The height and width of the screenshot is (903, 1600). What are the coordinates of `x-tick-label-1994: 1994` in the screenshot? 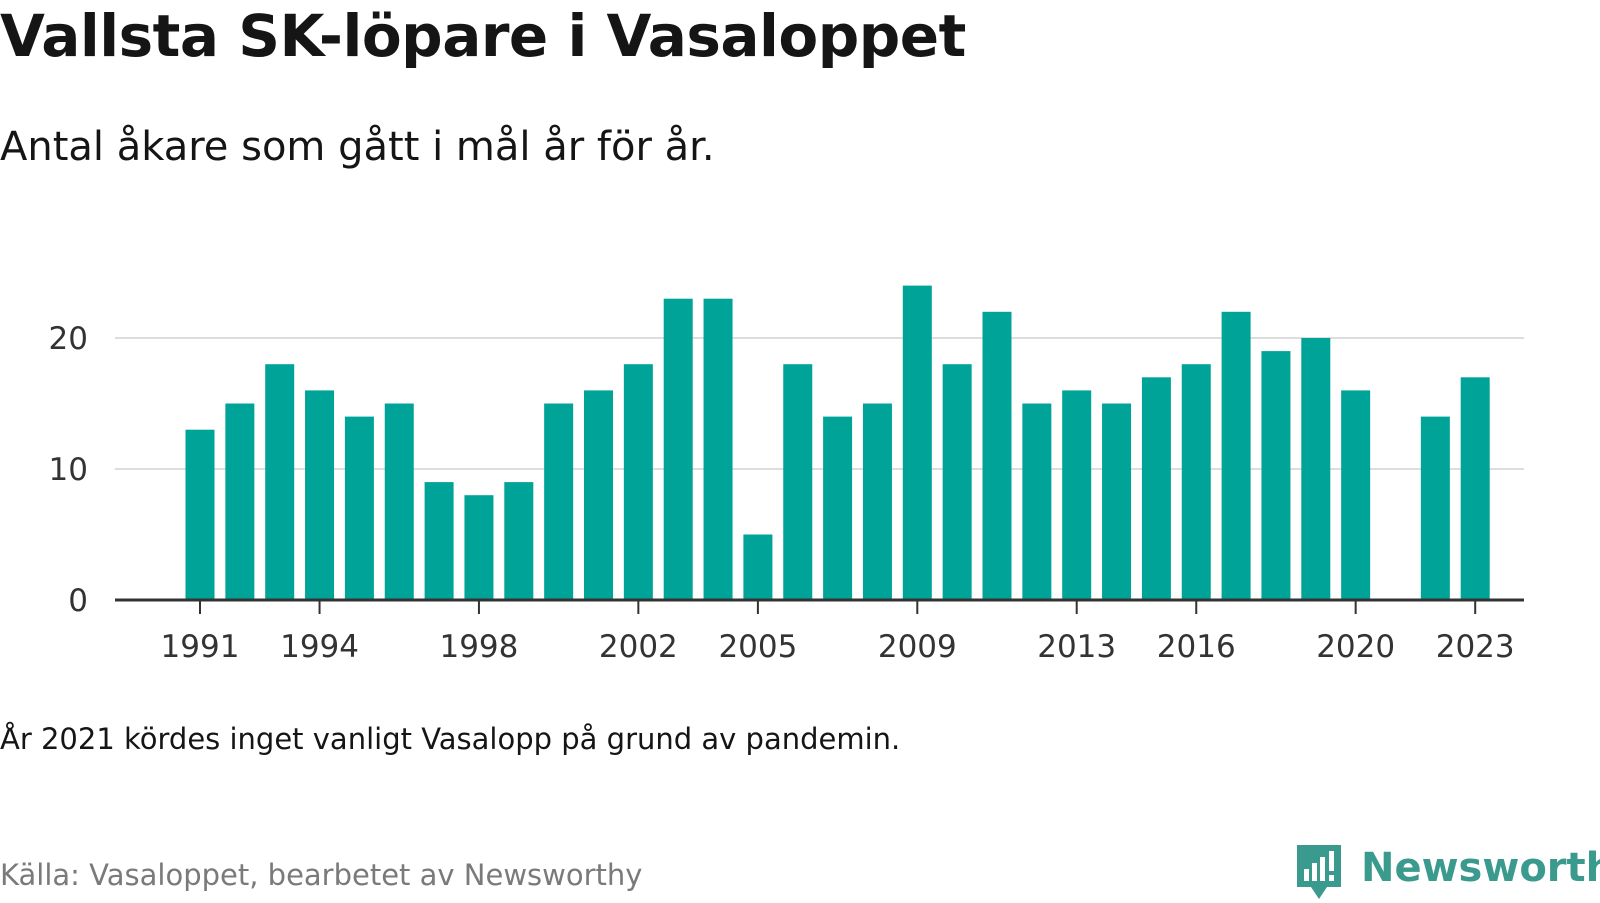 It's located at (319, 647).